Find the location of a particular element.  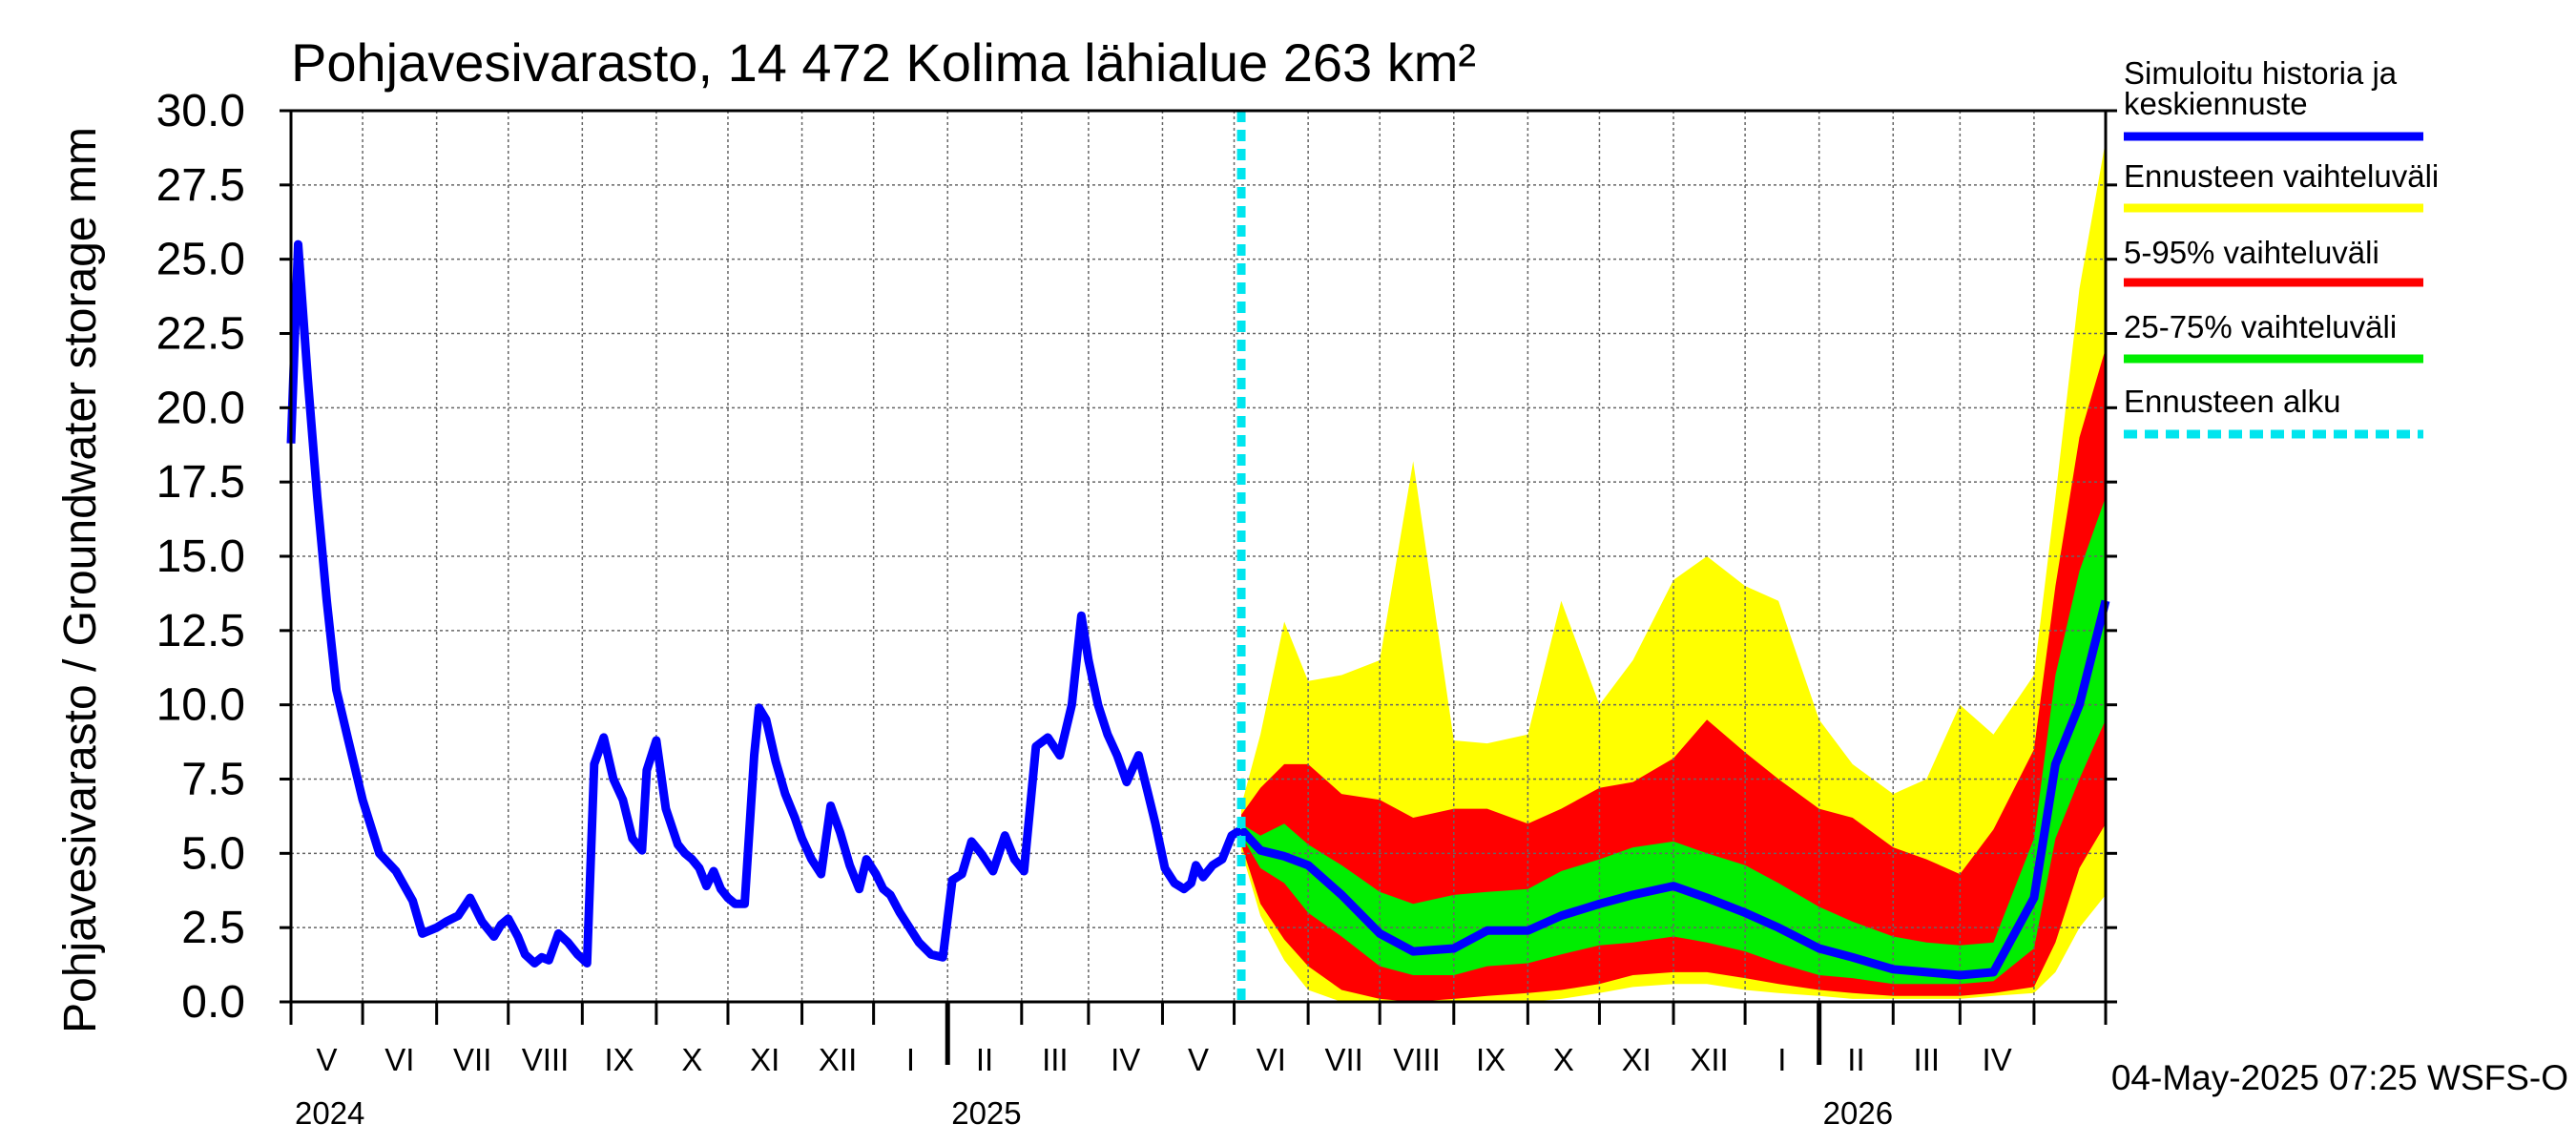

y-tick-label: 30.0 is located at coordinates (200, 111).